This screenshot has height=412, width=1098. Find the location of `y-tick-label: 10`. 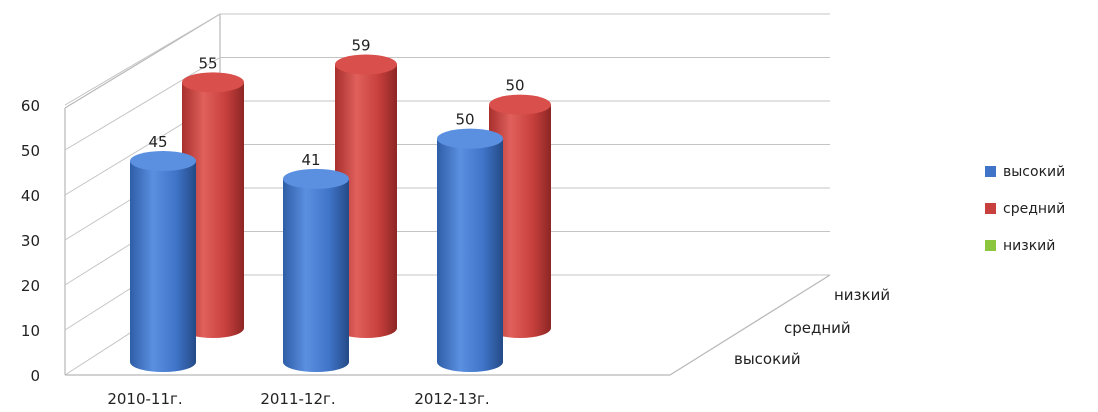

y-tick-label: 10 is located at coordinates (30, 331).